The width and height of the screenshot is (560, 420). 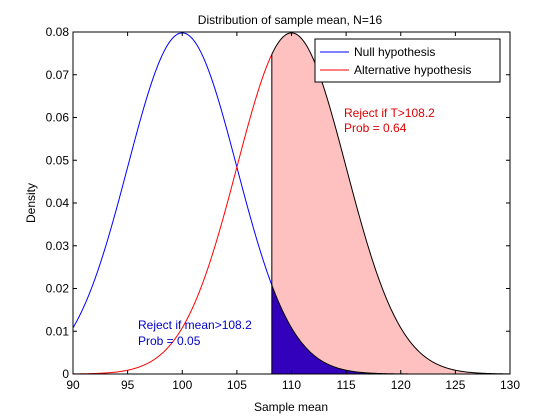 What do you see at coordinates (412, 70) in the screenshot?
I see `legend-label-alternative: Alternative hypothesis` at bounding box center [412, 70].